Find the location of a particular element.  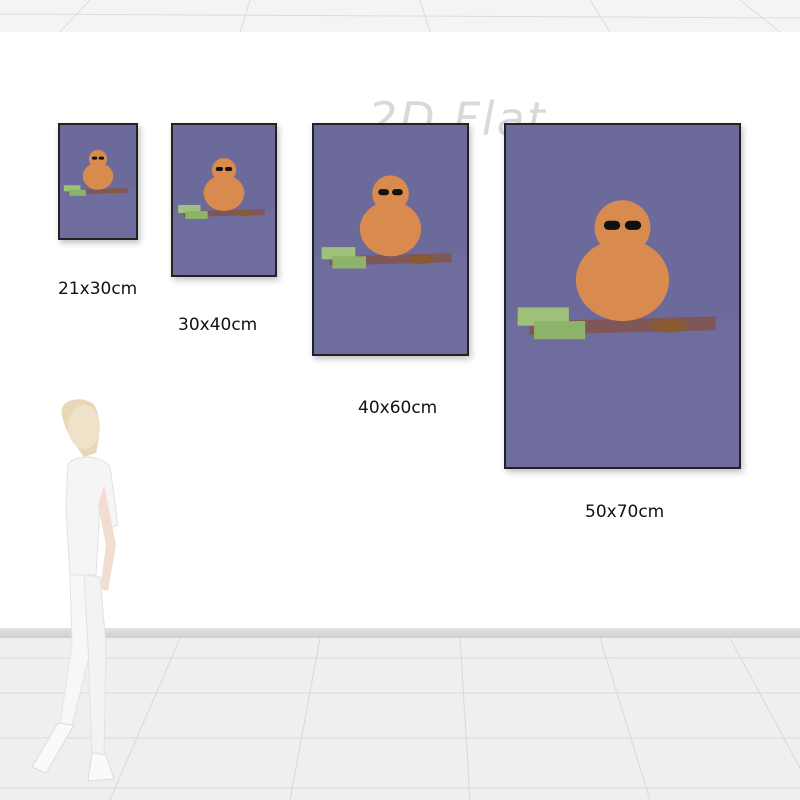

size-label-21x30: 21x30cm is located at coordinates (98, 289).